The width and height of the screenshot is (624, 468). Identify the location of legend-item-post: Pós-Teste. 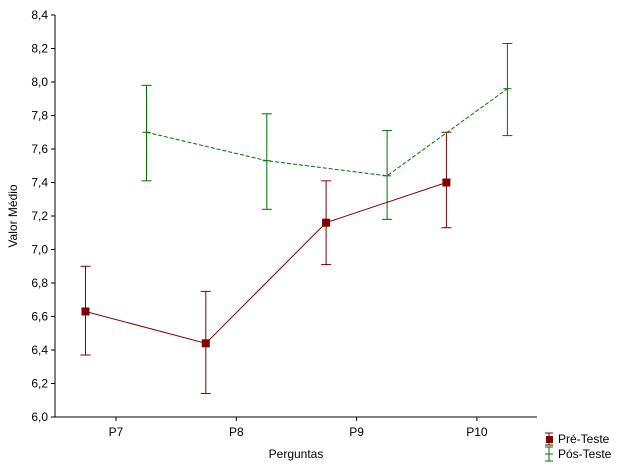
(578, 454).